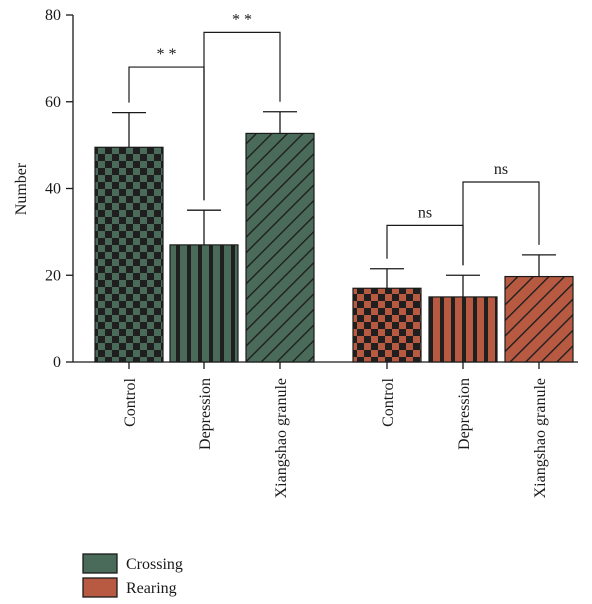 Image resolution: width=592 pixels, height=604 pixels. Describe the element at coordinates (53, 189) in the screenshot. I see `y-tick-label: 40` at that location.